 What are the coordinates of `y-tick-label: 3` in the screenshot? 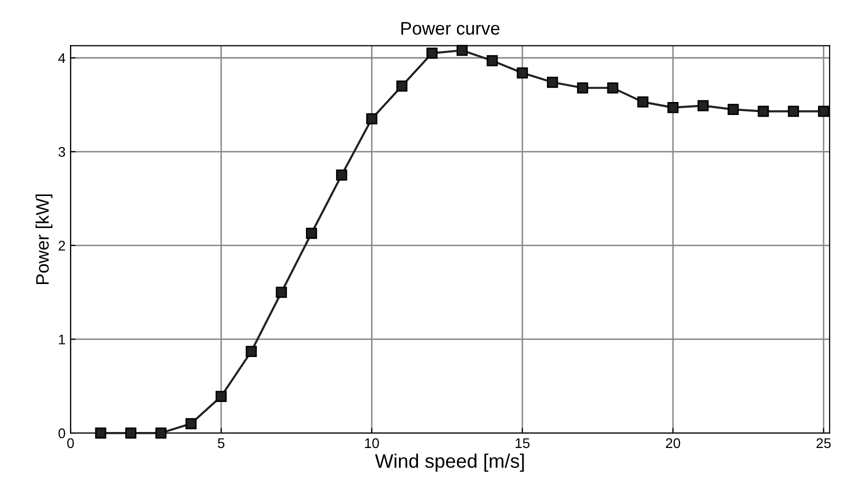 It's located at (62, 152).